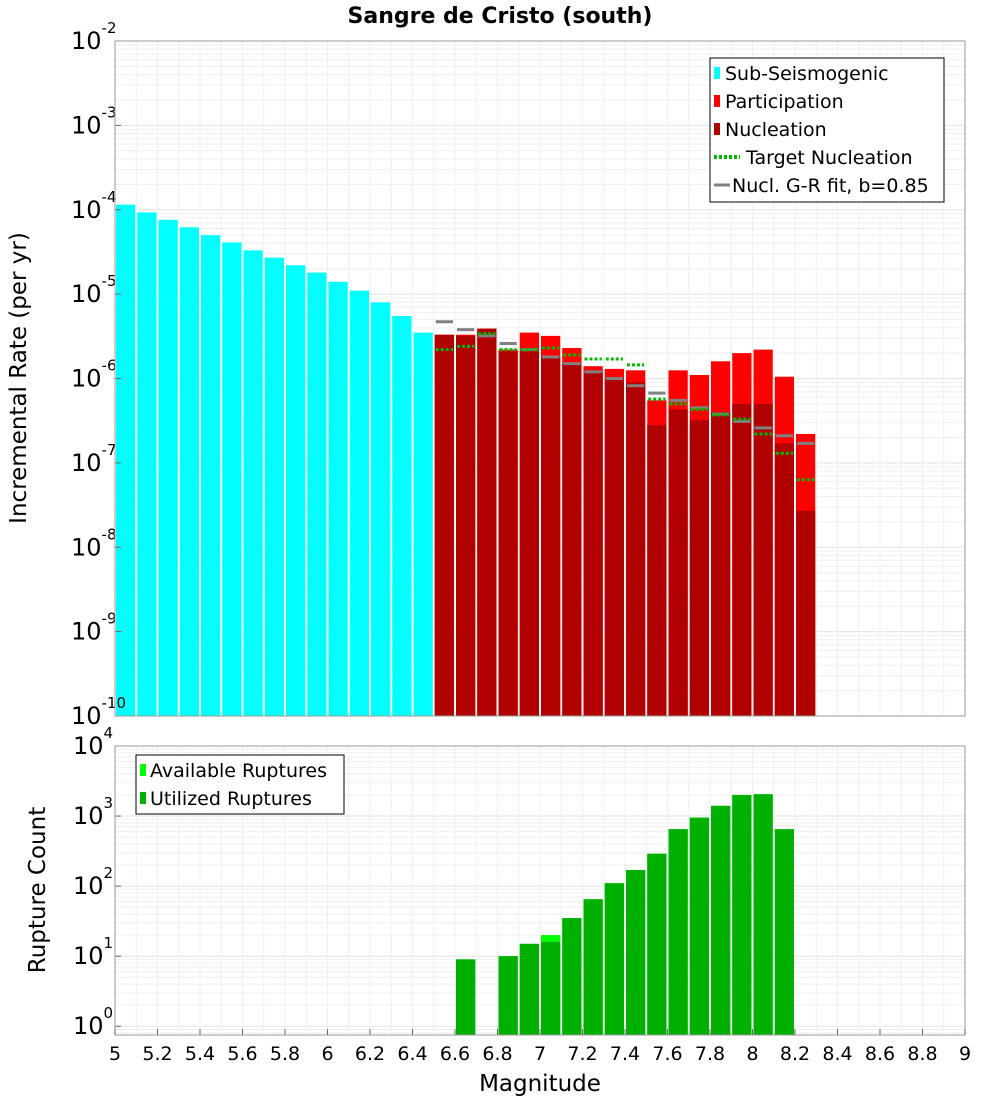 The width and height of the screenshot is (1000, 1100). I want to click on x-tick-label: 7.2, so click(582, 1054).